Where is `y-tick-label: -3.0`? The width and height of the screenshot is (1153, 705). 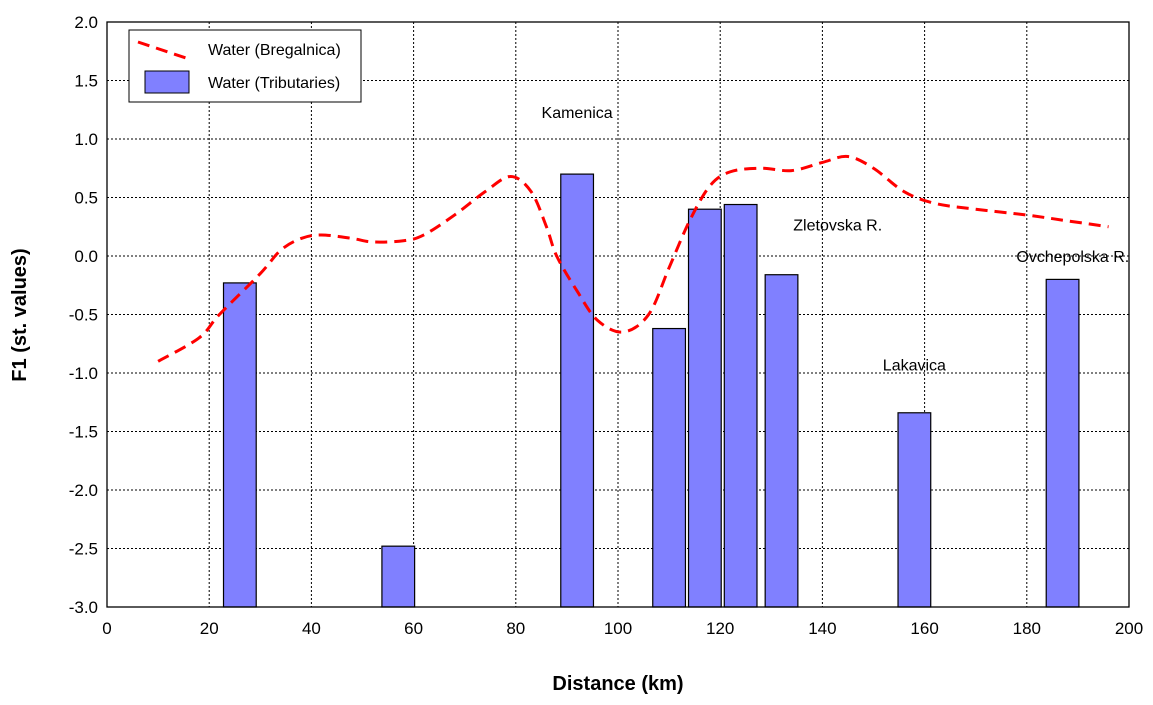
y-tick-label: -3.0 is located at coordinates (83, 607).